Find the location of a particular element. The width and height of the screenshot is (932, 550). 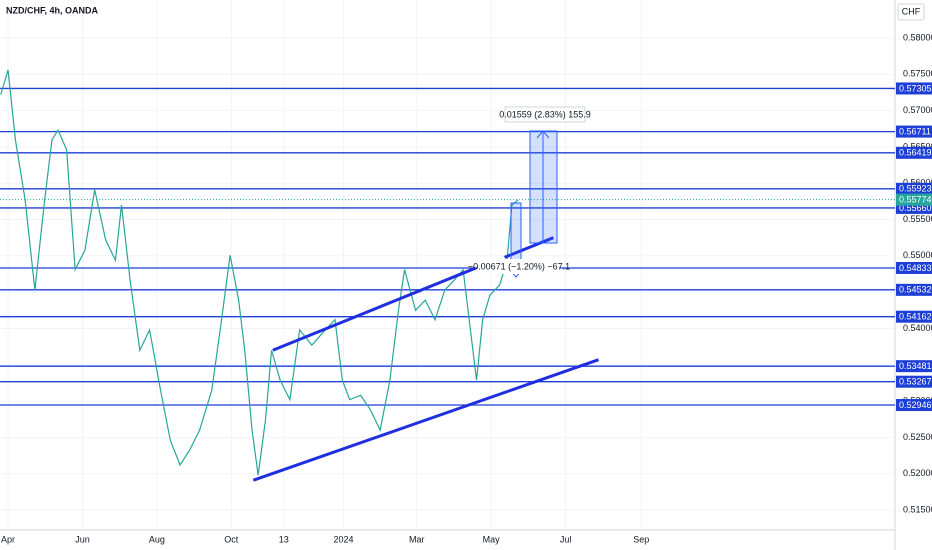

measure-down-label: −0.00671 (−1.20%) −67.1 is located at coordinates (519, 266).